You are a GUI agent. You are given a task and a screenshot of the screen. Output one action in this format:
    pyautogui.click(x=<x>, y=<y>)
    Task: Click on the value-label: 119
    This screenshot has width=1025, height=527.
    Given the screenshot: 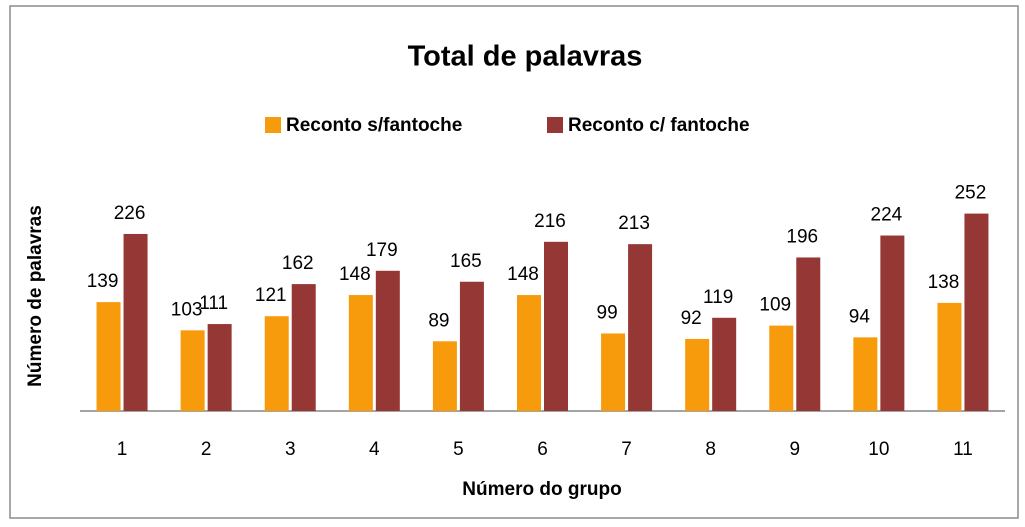 What is the action you would take?
    pyautogui.click(x=718, y=297)
    